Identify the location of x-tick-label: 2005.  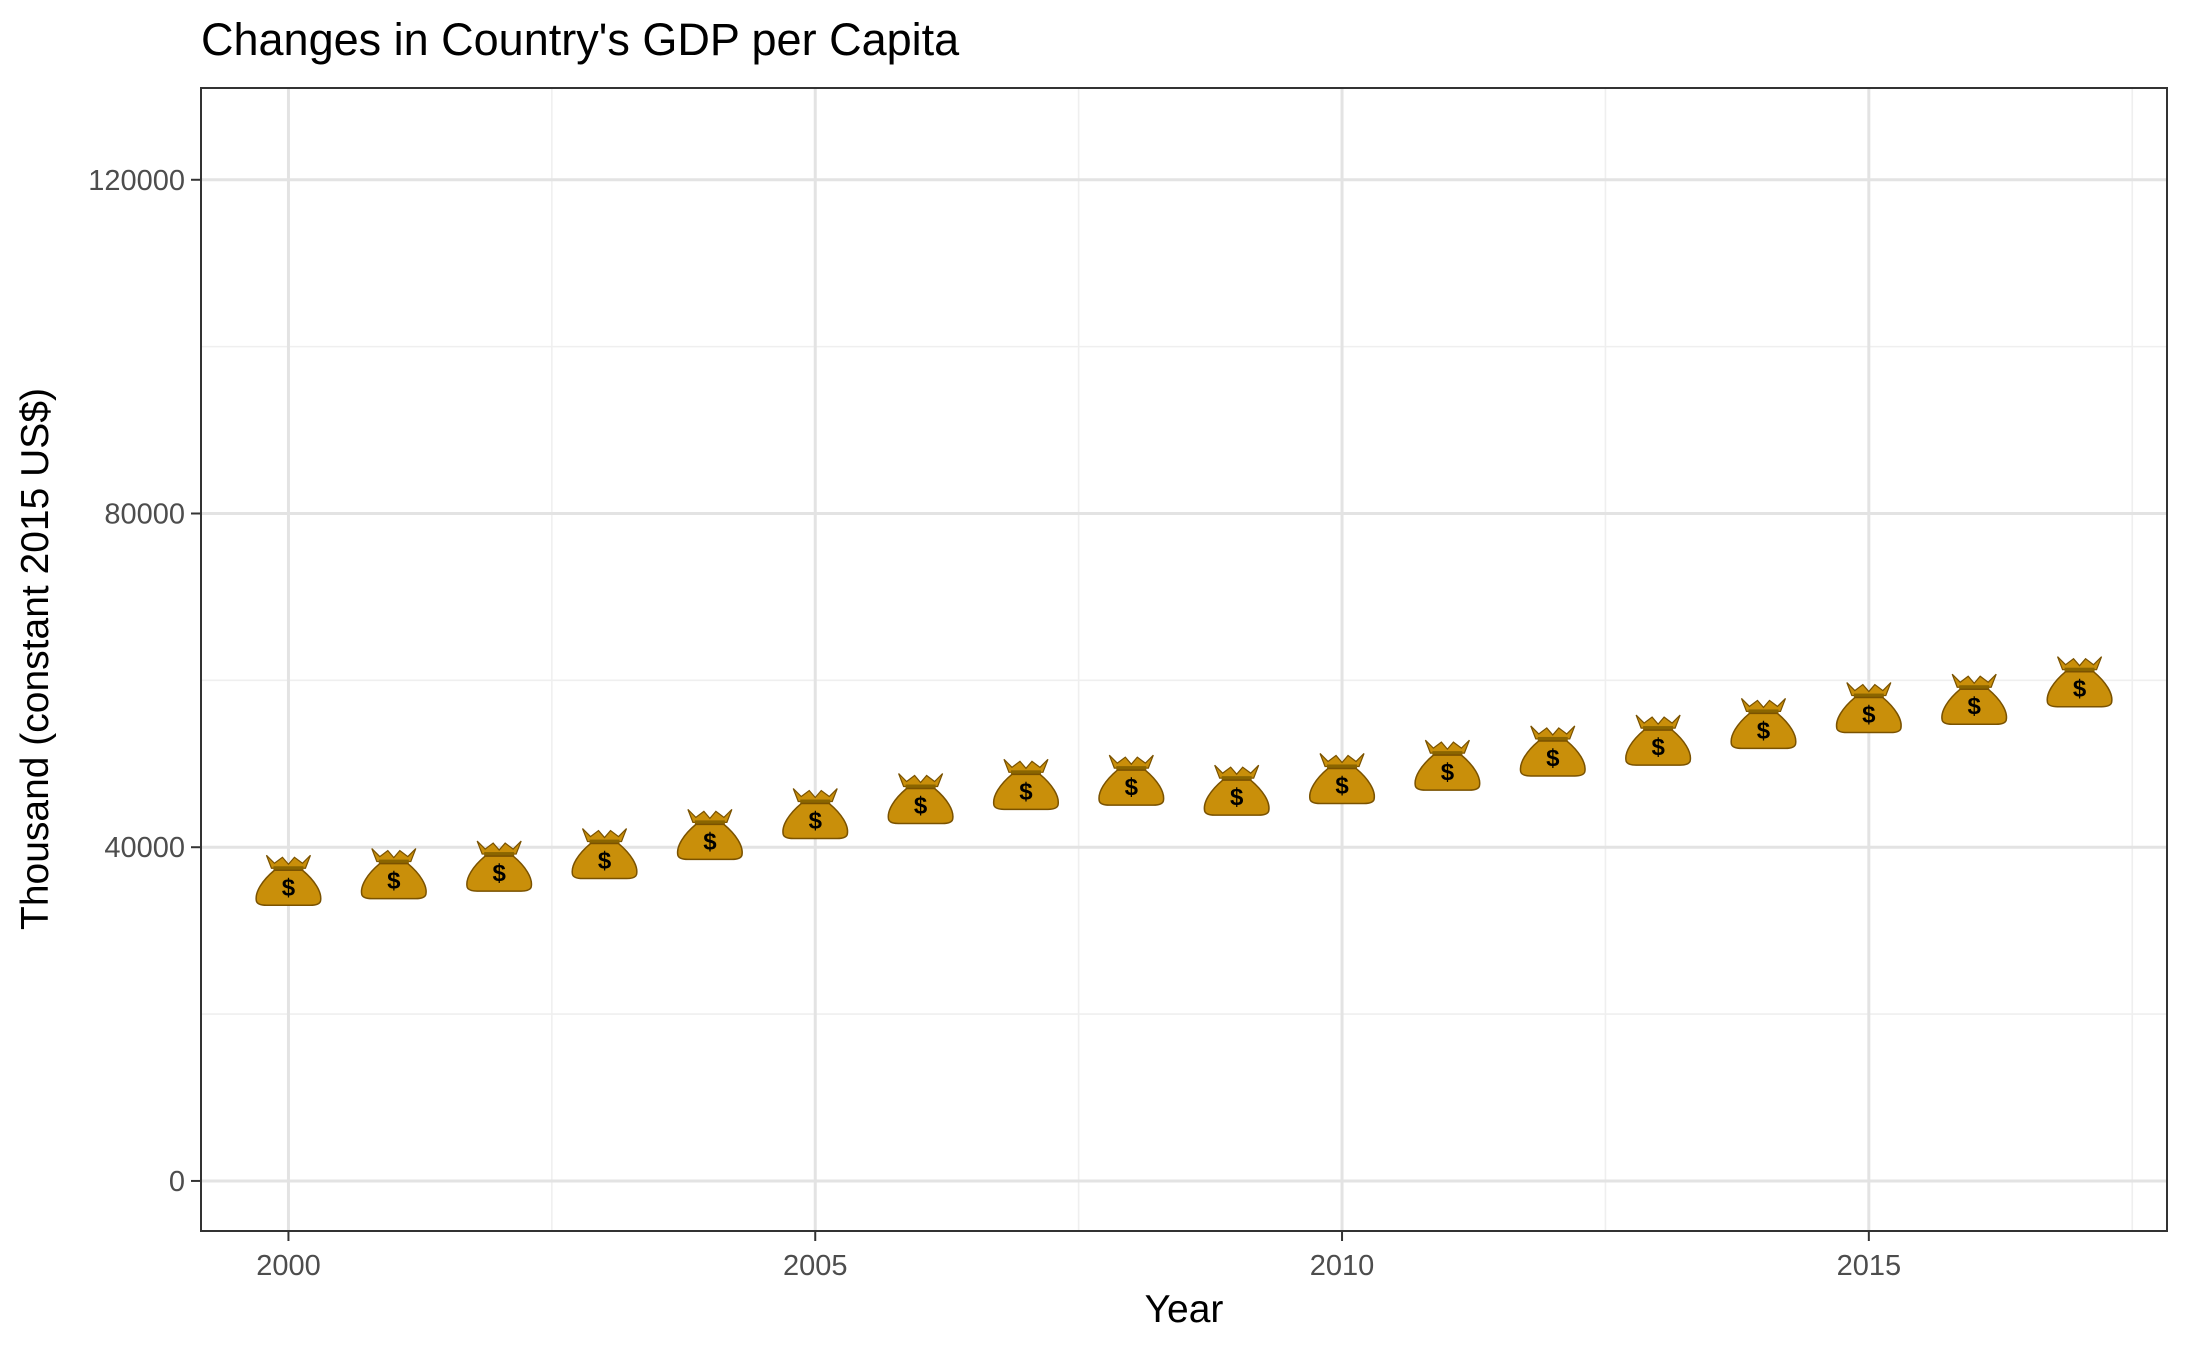
(815, 1266).